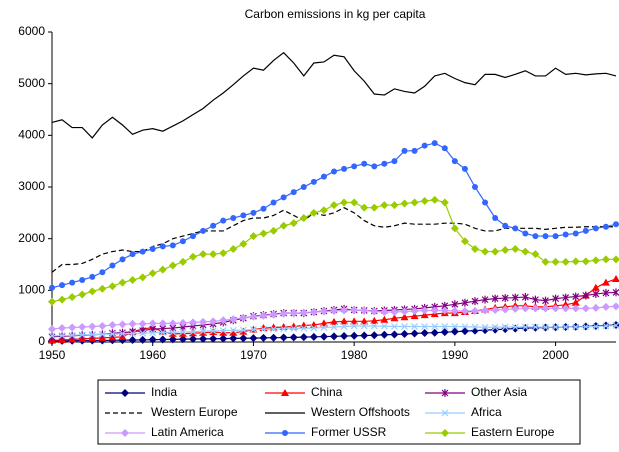  I want to click on x-tick-label: 1950, so click(52, 355).